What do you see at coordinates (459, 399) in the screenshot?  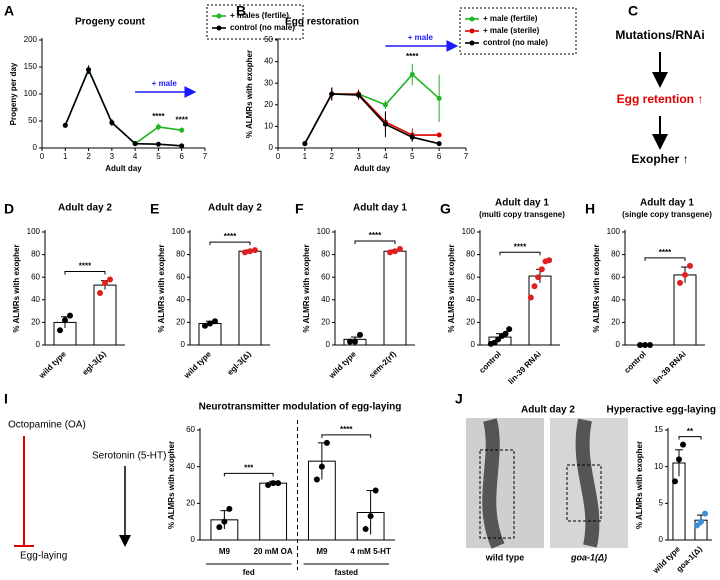 I see `panel-letter: J` at bounding box center [459, 399].